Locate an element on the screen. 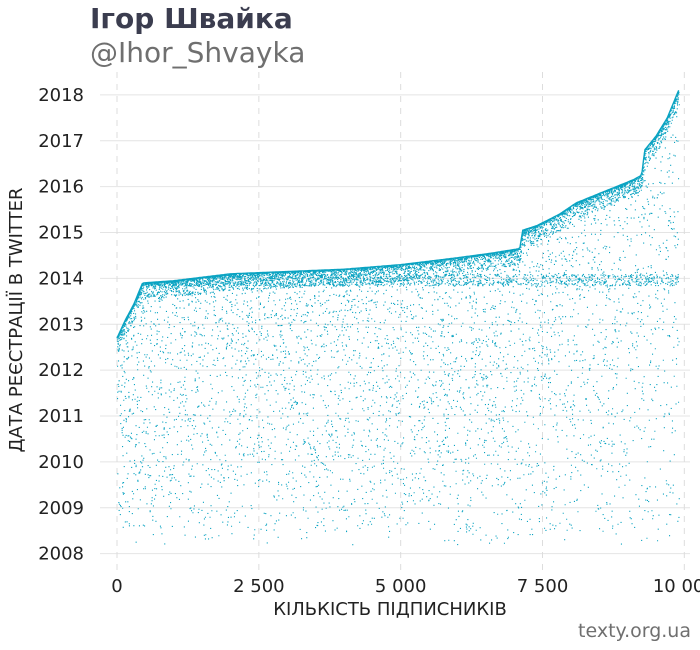 Image resolution: width=700 pixels, height=650 pixels. y-tick-label: 2010 is located at coordinates (61, 462).